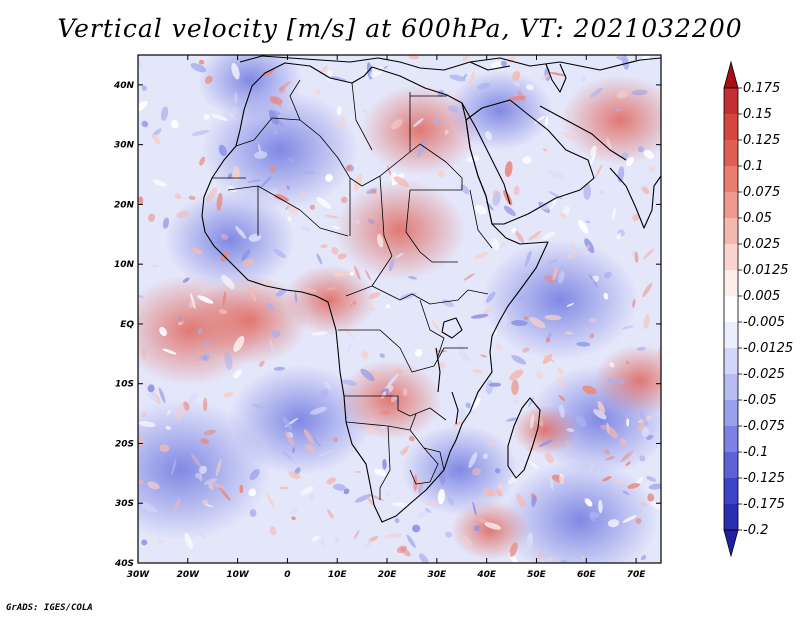 This screenshot has height=618, width=800. What do you see at coordinates (731, 74) in the screenshot?
I see `colorbar-top-arrow` at bounding box center [731, 74].